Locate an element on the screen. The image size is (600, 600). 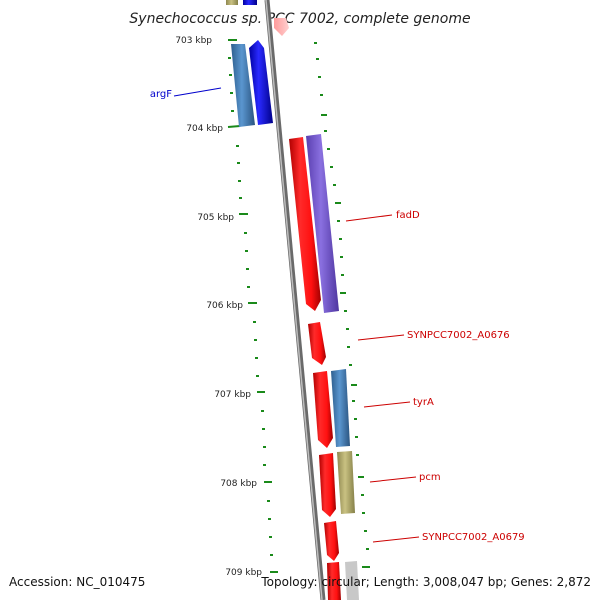
tick-label: 705 kbp is located at coordinates (215, 218).